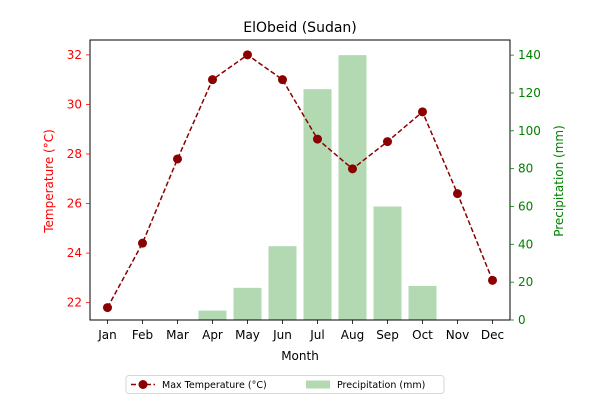 The image size is (600, 400). Describe the element at coordinates (214, 385) in the screenshot. I see `legend-temperature-label: Max Temperature (°C)` at that location.